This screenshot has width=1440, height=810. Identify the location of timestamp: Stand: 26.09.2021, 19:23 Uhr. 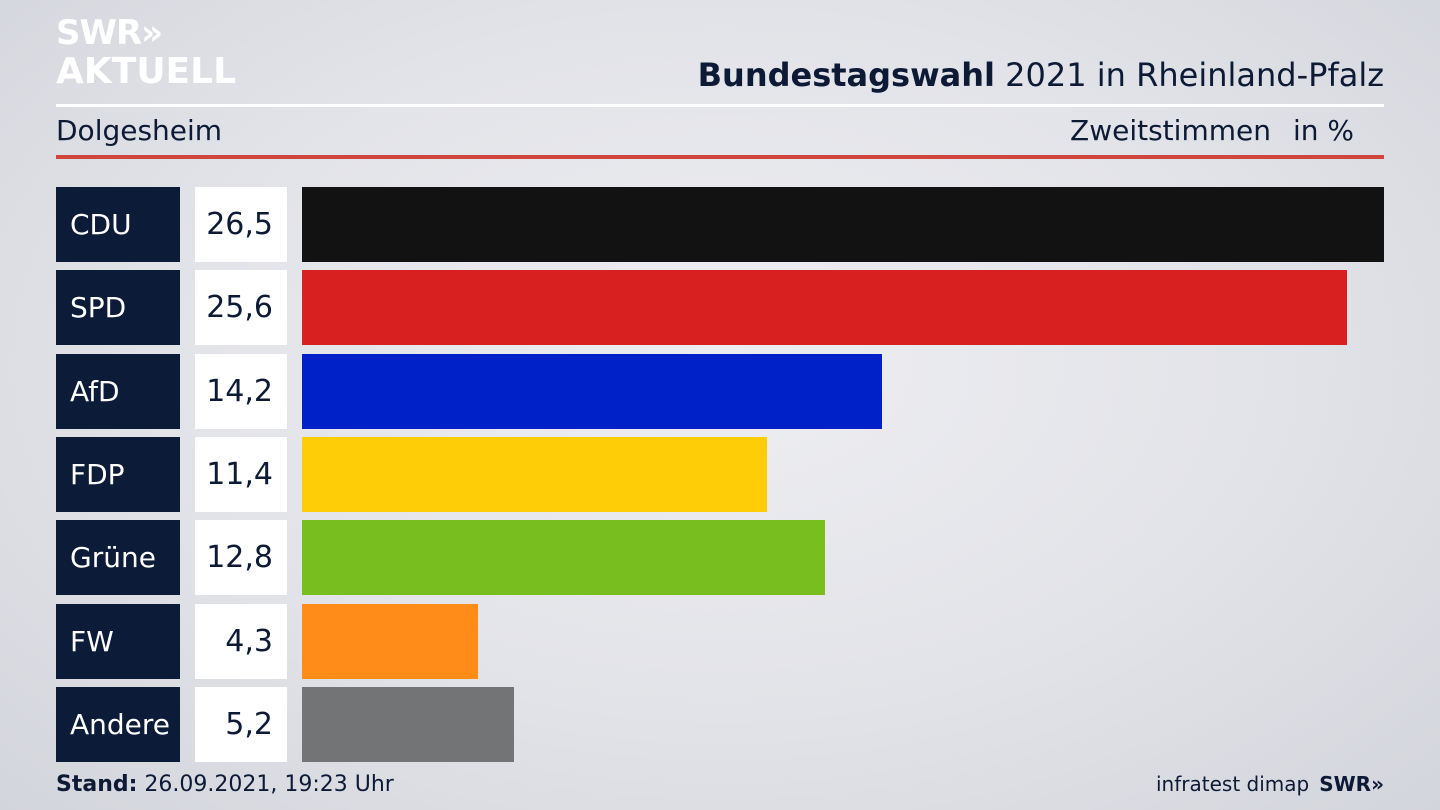
(225, 784).